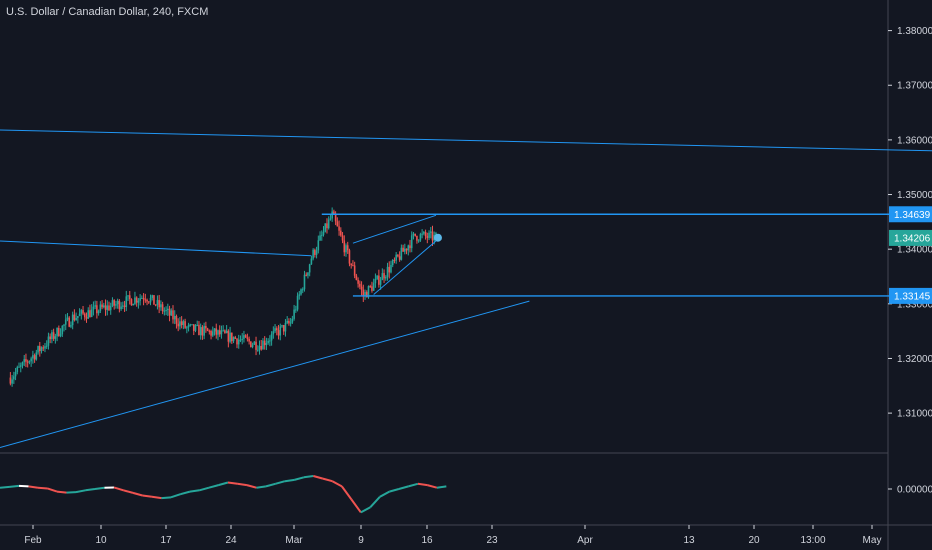 The height and width of the screenshot is (550, 932). I want to click on trendline-wedge-top, so click(394, 229).